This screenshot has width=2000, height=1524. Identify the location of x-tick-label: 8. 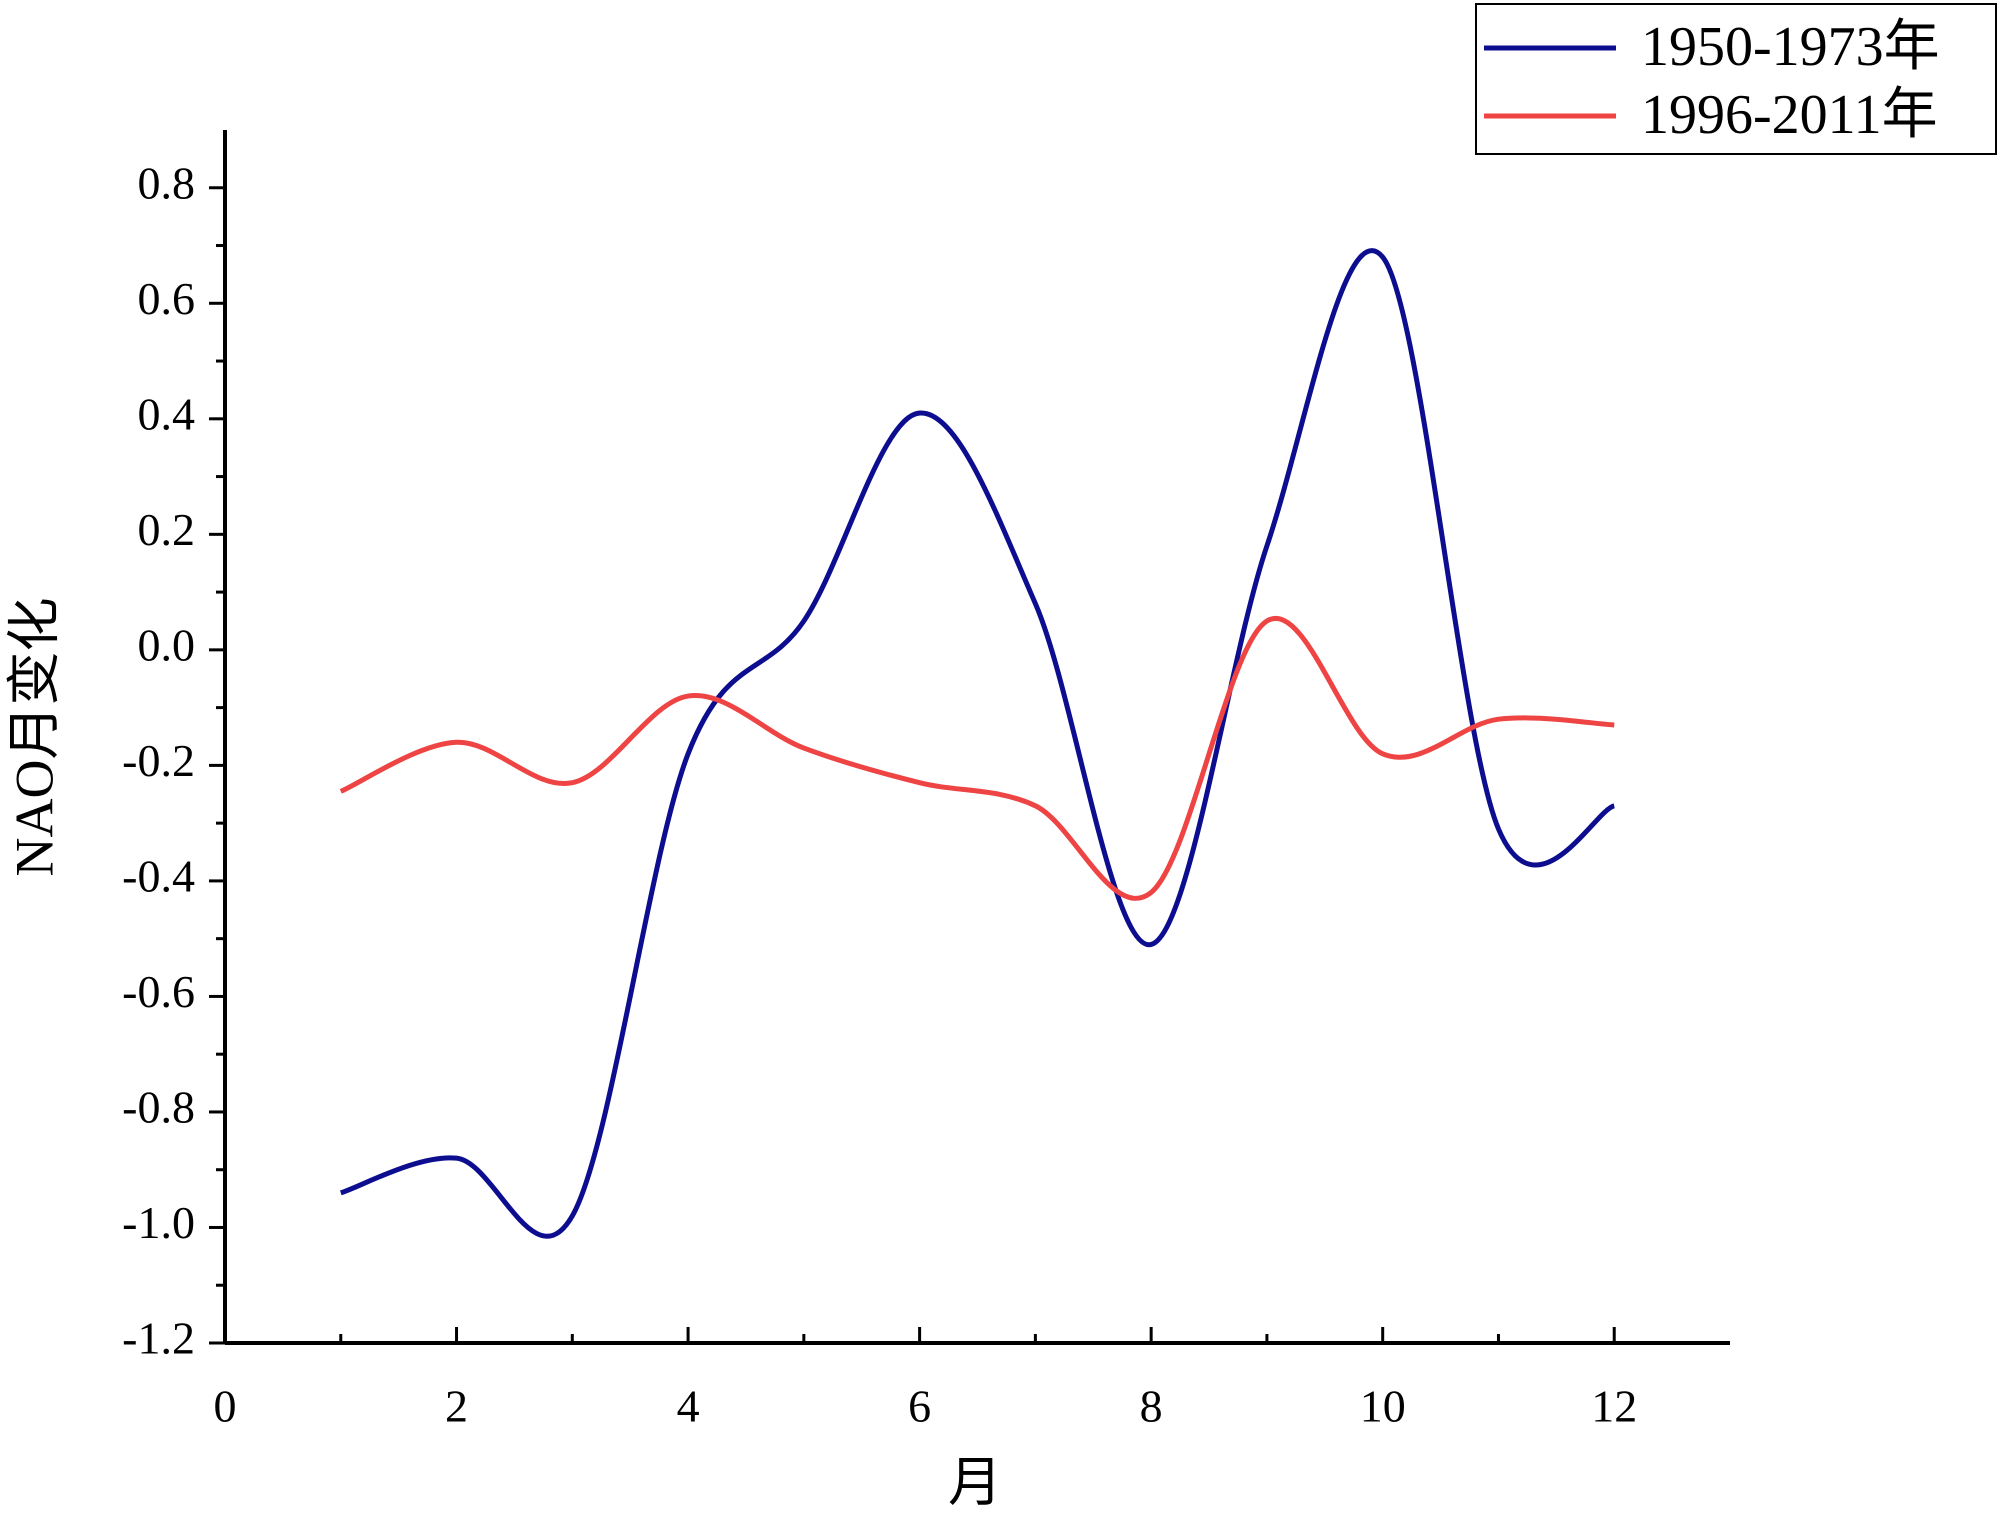
(1151, 1406).